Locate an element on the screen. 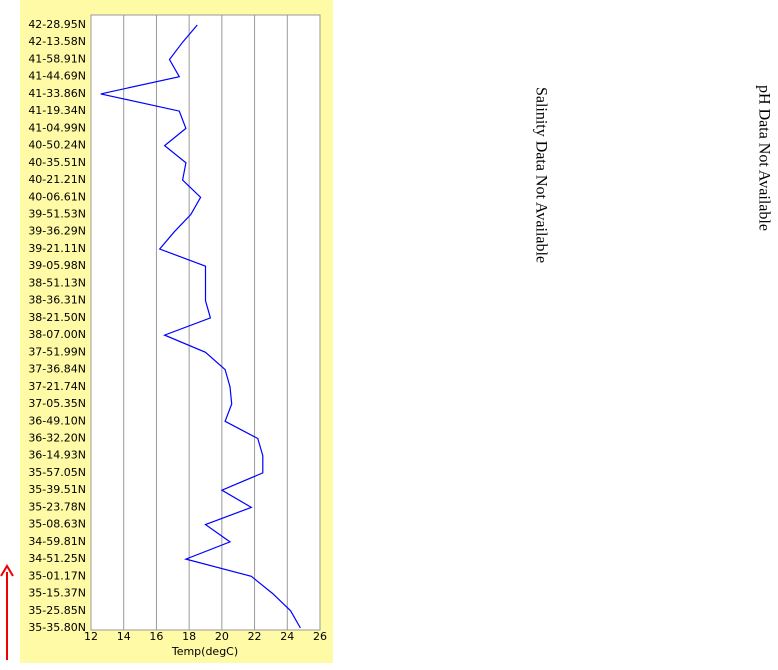 This screenshot has width=778, height=670. y-tick-label: 38-36.31N is located at coordinates (57, 300).